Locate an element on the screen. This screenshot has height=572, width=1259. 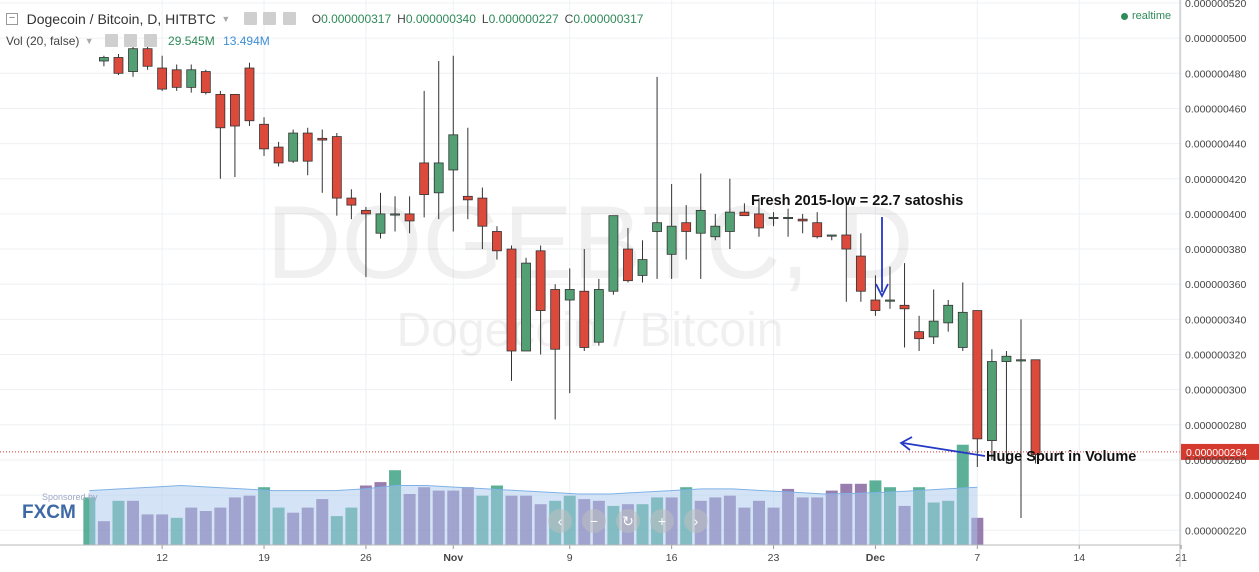
y-tick-label: 0.000000220 is located at coordinates (1215, 531).